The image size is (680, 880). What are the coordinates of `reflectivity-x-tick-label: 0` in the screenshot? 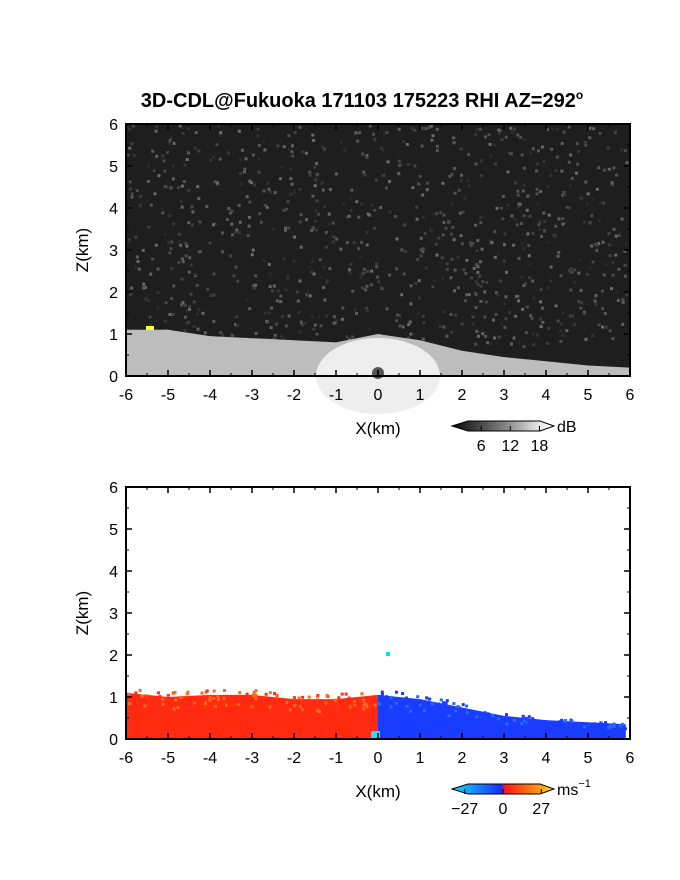 It's located at (378, 395).